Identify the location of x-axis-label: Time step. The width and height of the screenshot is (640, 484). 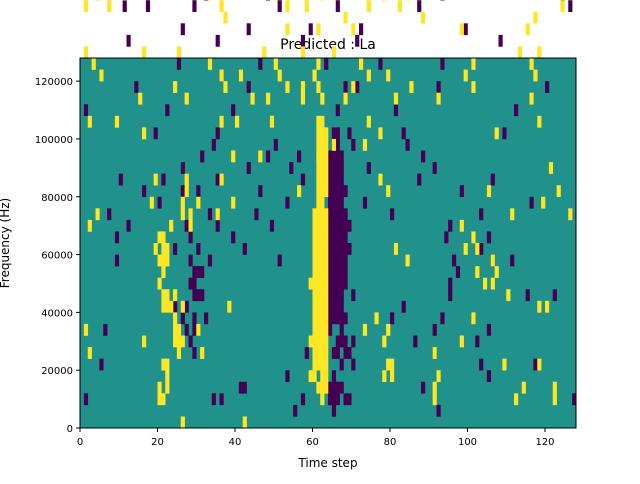
(327, 463).